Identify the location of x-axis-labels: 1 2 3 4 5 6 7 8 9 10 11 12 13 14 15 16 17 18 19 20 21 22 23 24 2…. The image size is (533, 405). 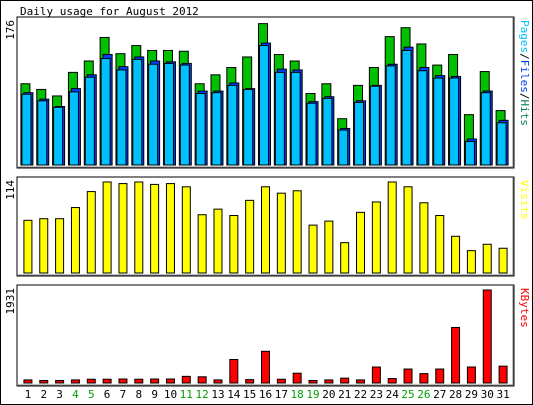
(267, 394).